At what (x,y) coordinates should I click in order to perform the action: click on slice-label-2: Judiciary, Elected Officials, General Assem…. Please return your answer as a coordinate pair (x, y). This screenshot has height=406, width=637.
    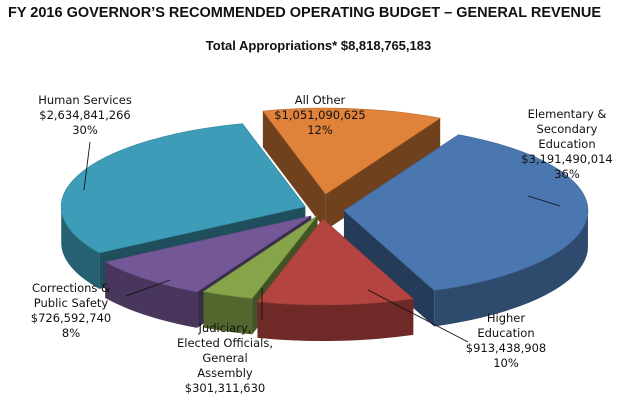
    Looking at the image, I should click on (225, 358).